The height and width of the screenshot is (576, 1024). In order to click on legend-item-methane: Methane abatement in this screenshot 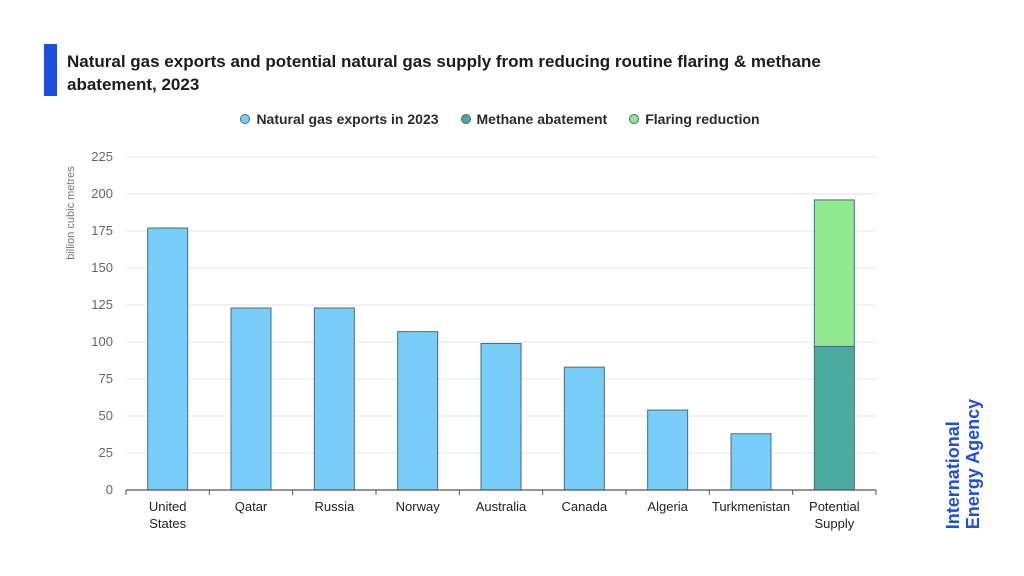, I will do `click(534, 119)`.